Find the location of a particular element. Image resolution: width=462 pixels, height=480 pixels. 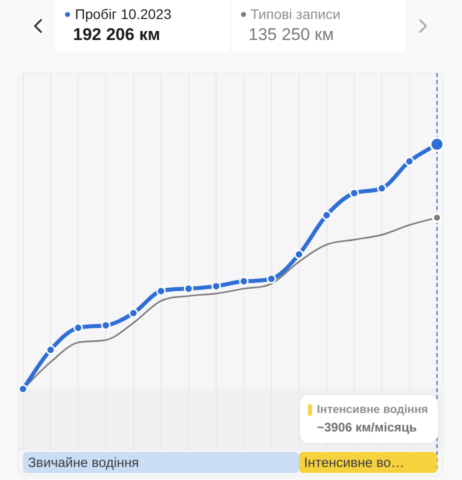

text: Звичайне водіння is located at coordinates (83, 462).